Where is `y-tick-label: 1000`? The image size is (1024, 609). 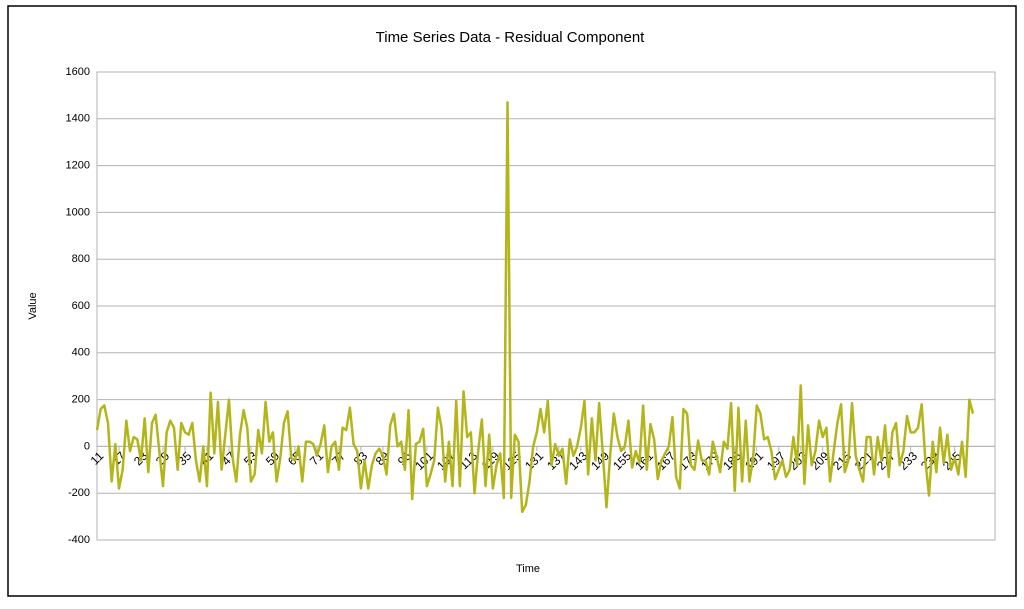 y-tick-label: 1000 is located at coordinates (78, 212).